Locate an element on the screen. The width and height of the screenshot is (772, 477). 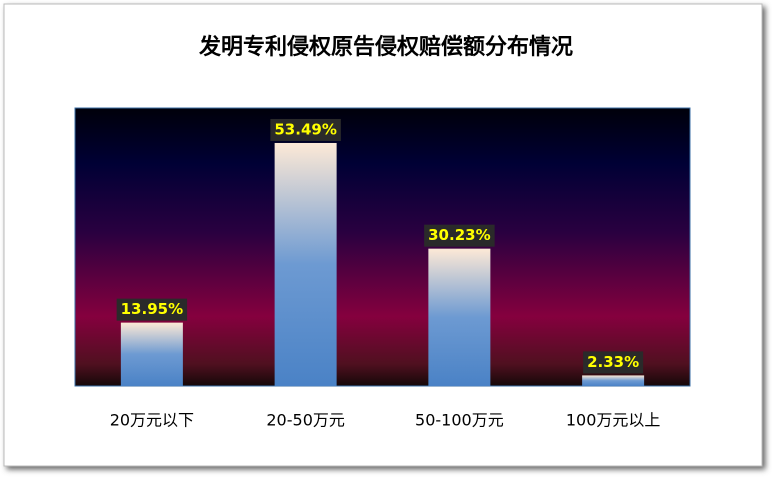
value-label: 30.23% is located at coordinates (459, 235).